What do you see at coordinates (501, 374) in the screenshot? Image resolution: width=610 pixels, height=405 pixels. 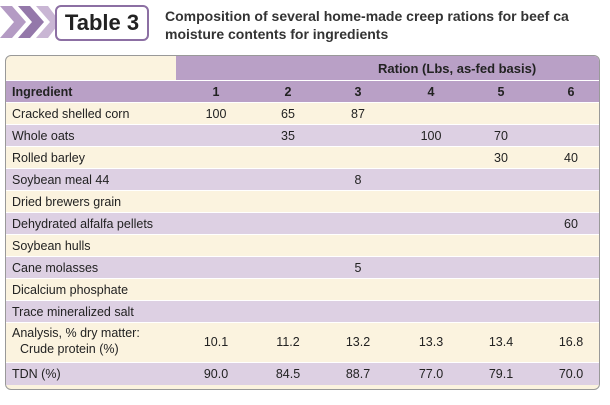 I see `cell-value: 79.1` at bounding box center [501, 374].